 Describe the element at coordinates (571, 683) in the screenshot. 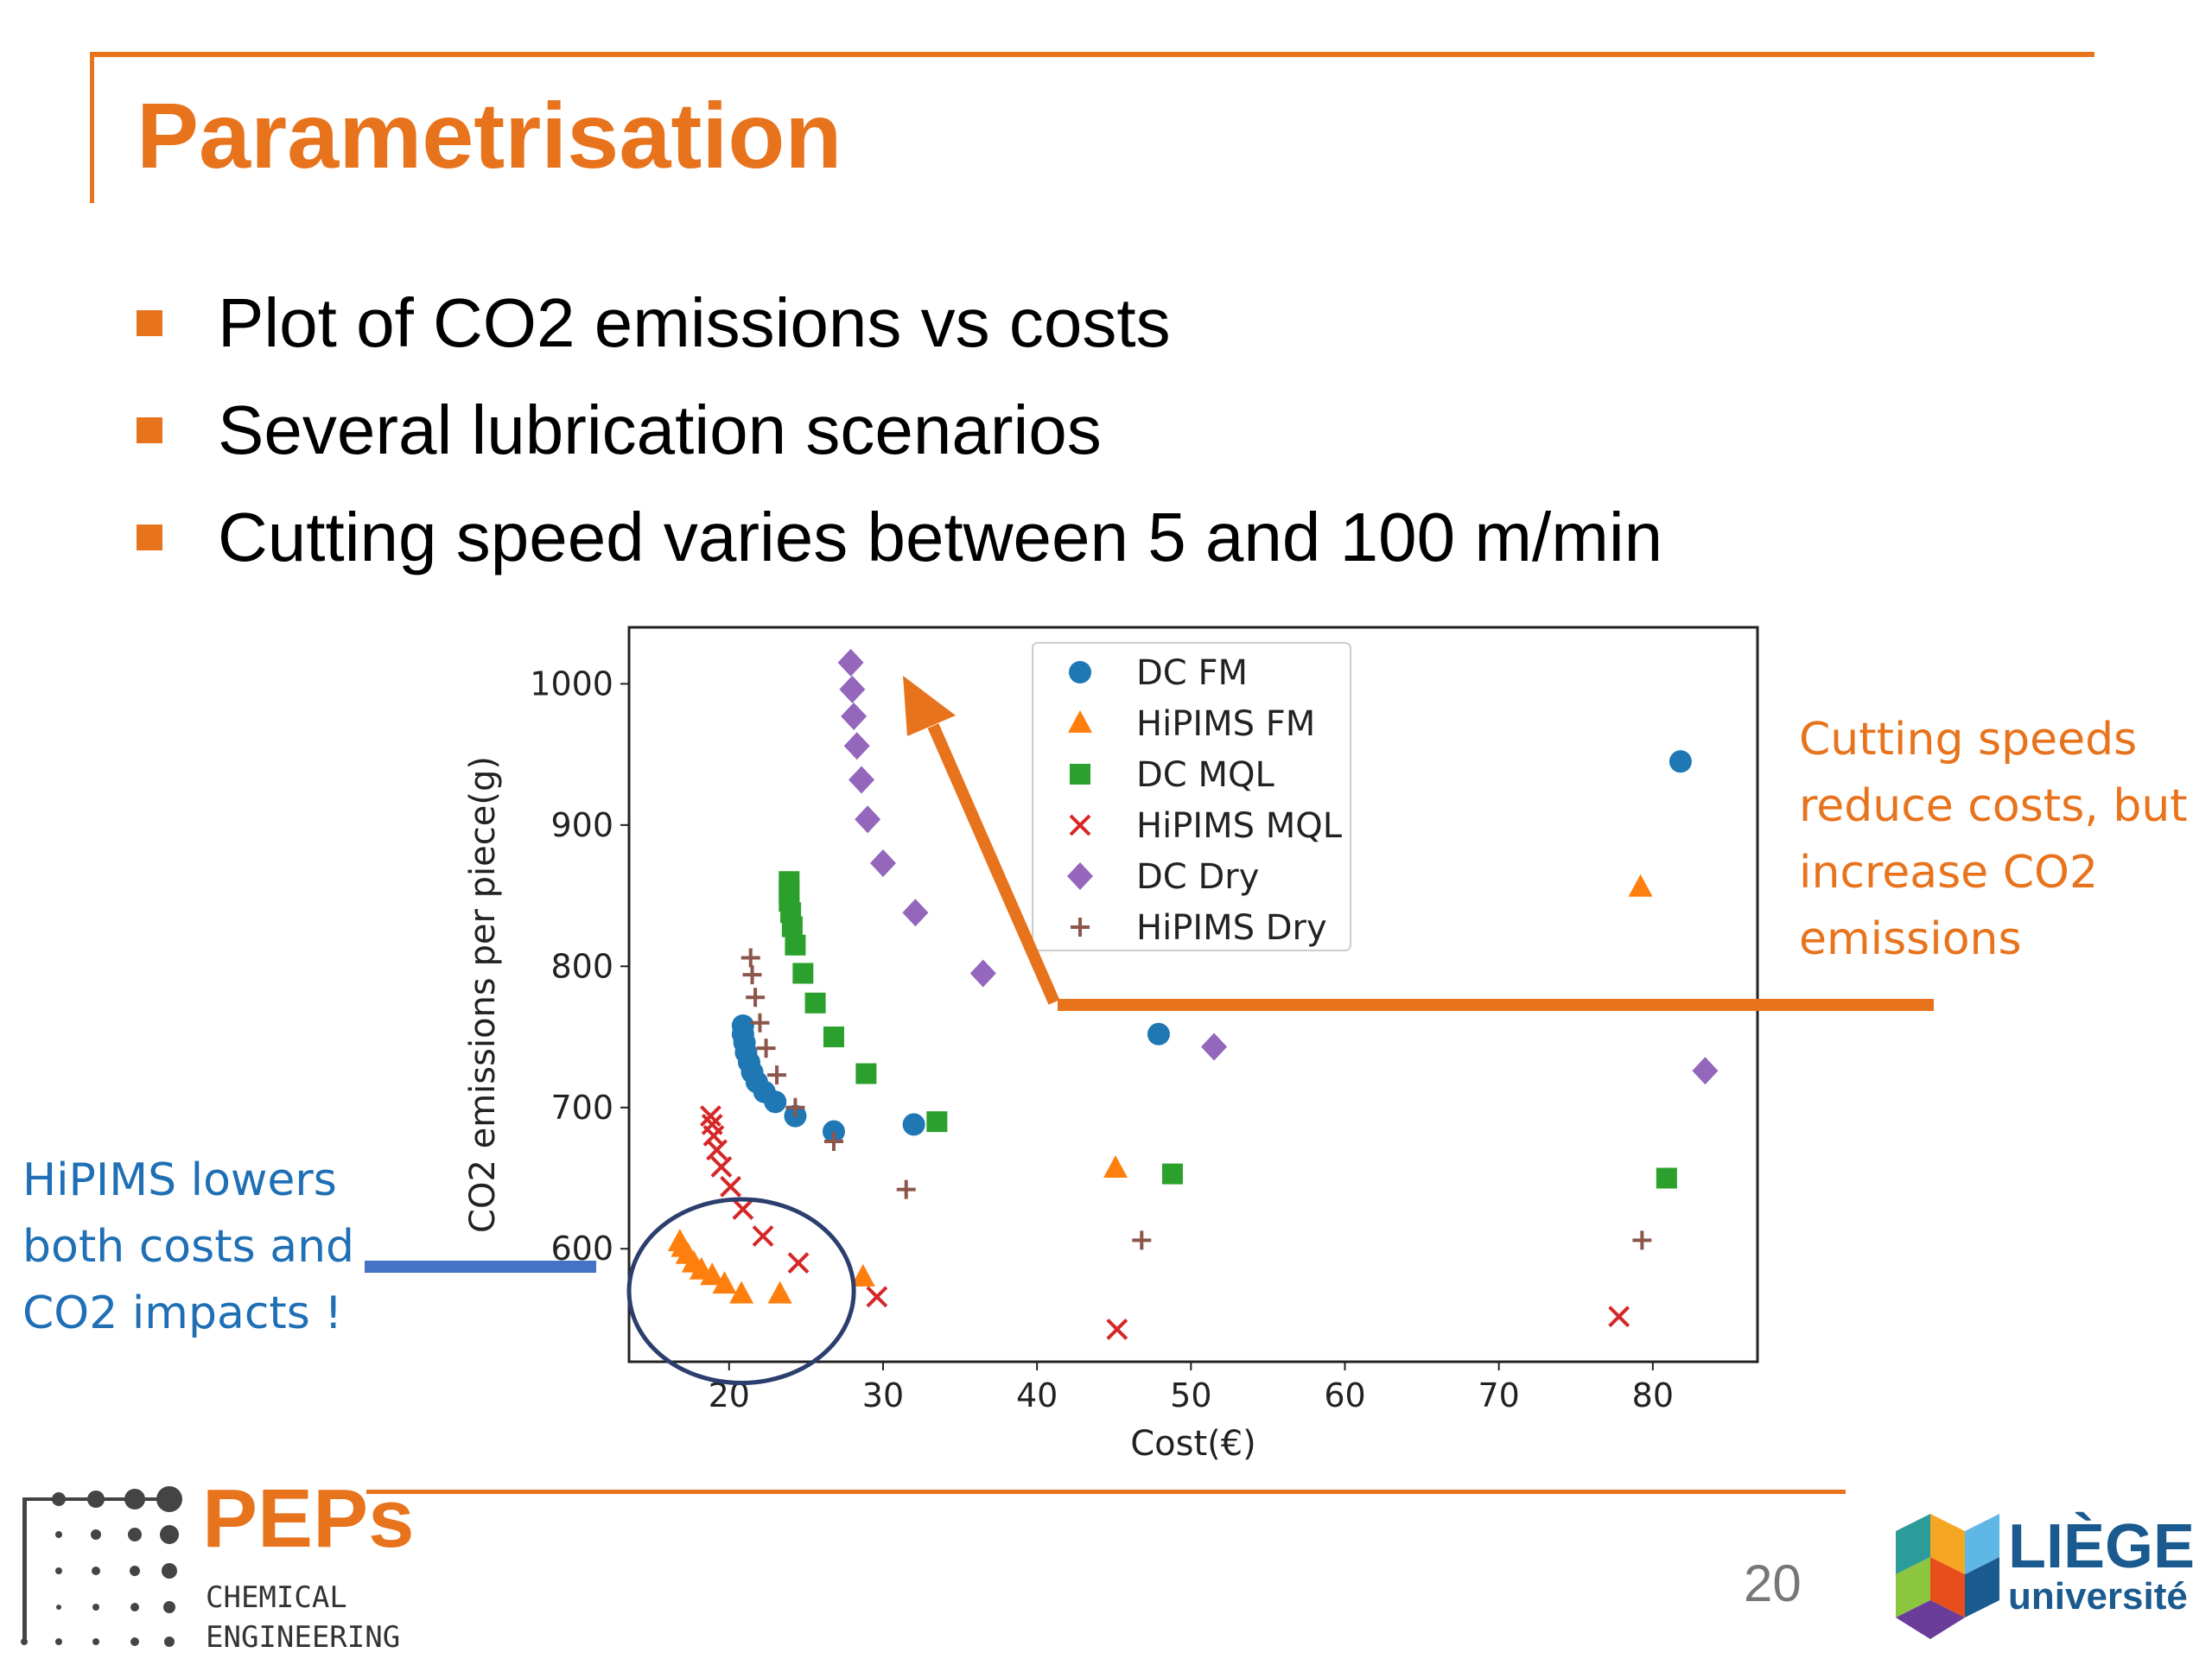

I see `y-tick-label: 1000` at that location.